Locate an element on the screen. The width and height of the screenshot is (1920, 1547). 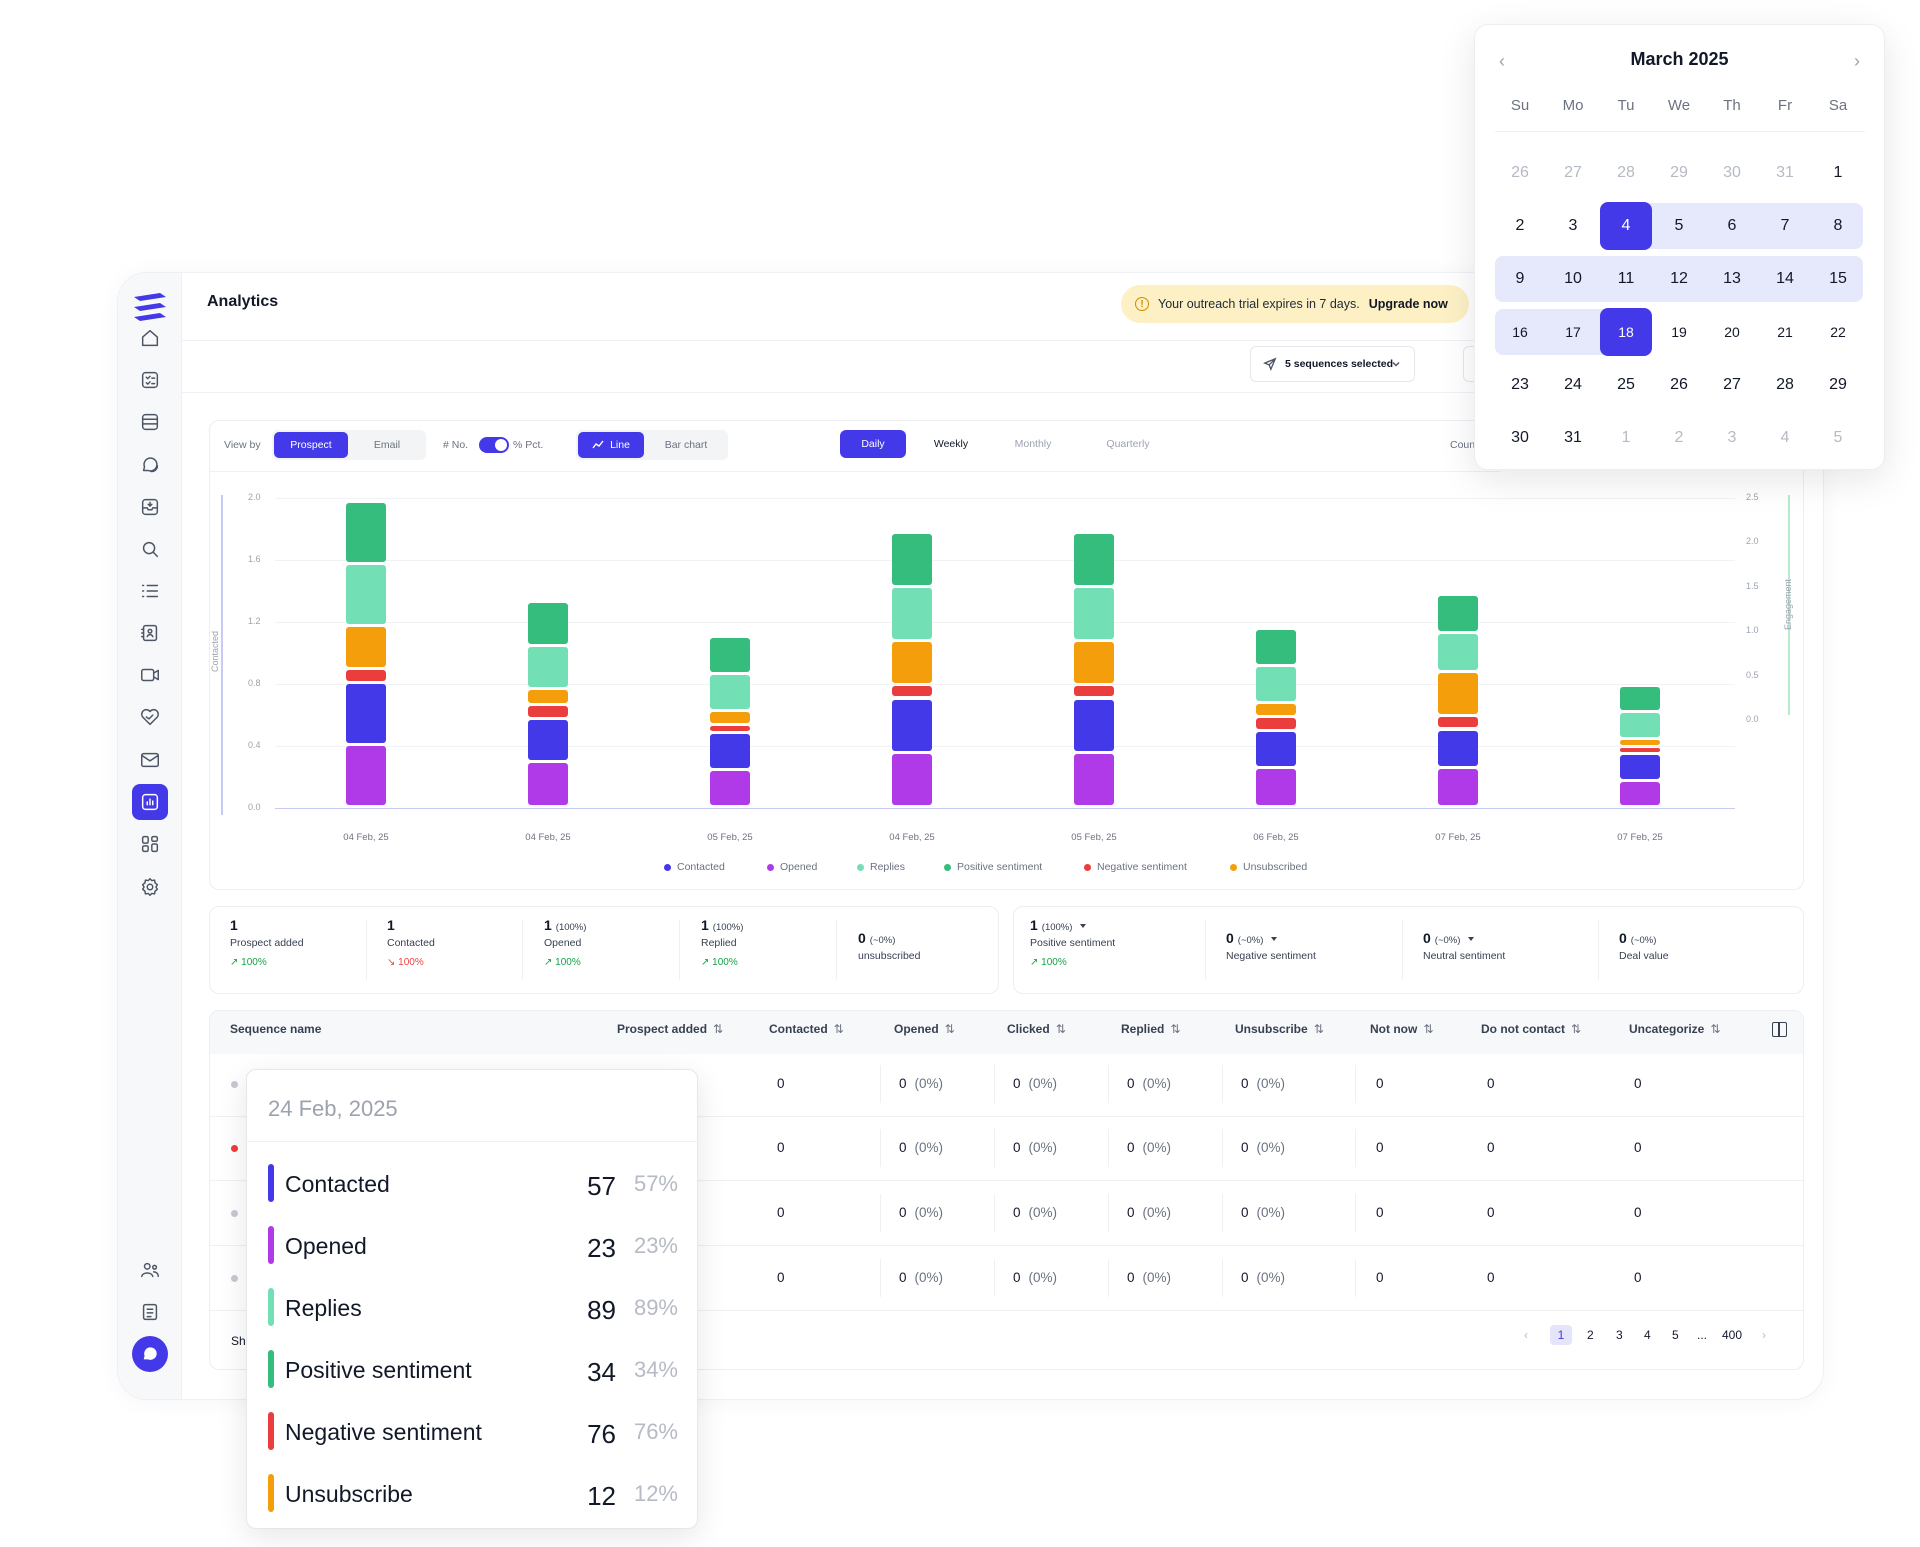
pagination-page: 5 is located at coordinates (1675, 1335).